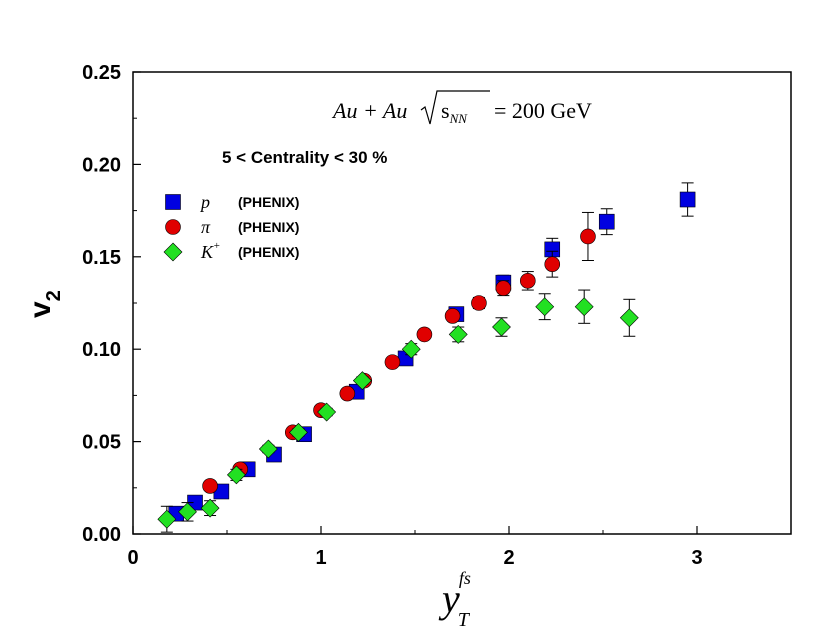 The height and width of the screenshot is (633, 829). Describe the element at coordinates (204, 202) in the screenshot. I see `legend-symbol: p` at that location.